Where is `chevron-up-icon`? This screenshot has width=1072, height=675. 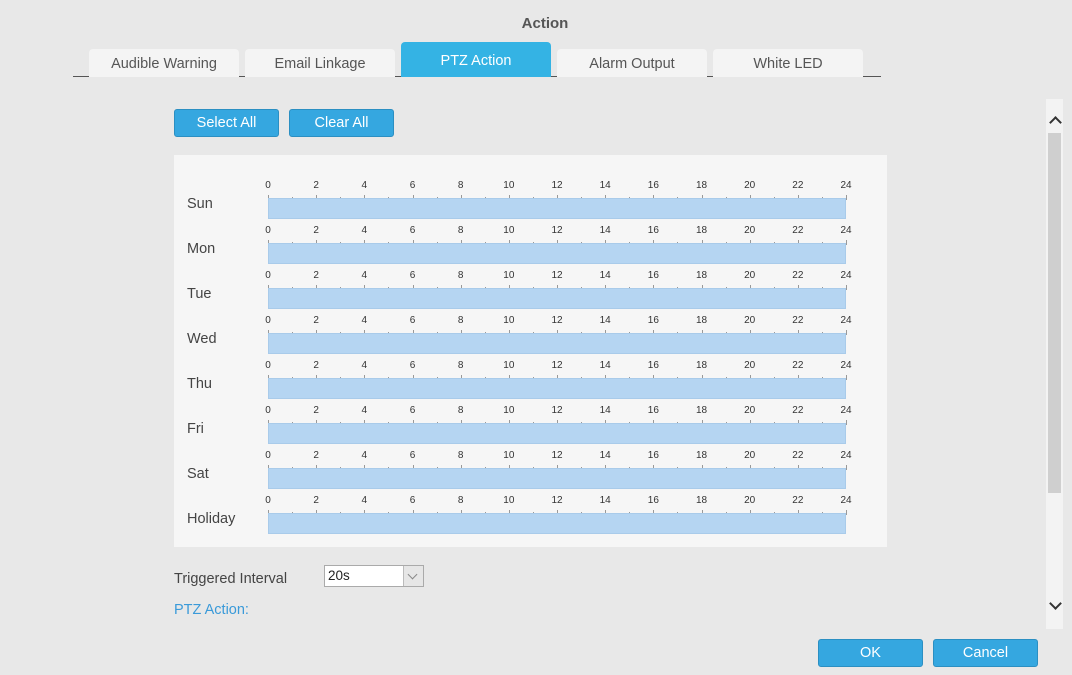 chevron-up-icon is located at coordinates (1054, 120).